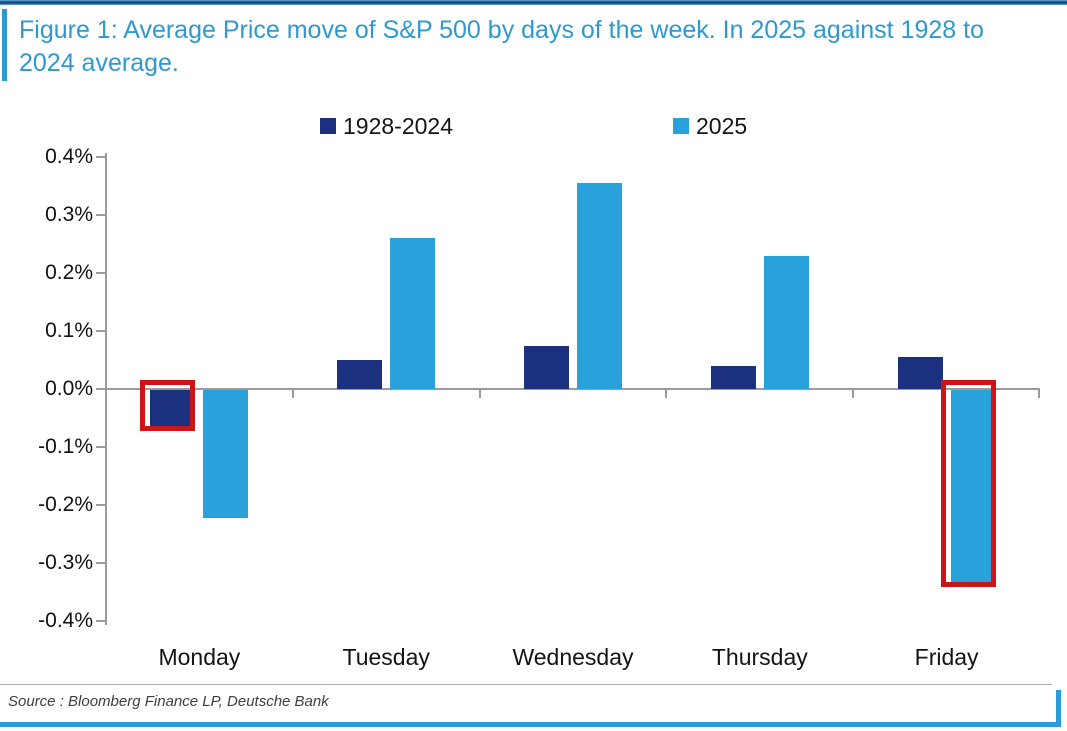 This screenshot has width=1067, height=731. I want to click on bottom-border-right-cap, so click(1058, 708).